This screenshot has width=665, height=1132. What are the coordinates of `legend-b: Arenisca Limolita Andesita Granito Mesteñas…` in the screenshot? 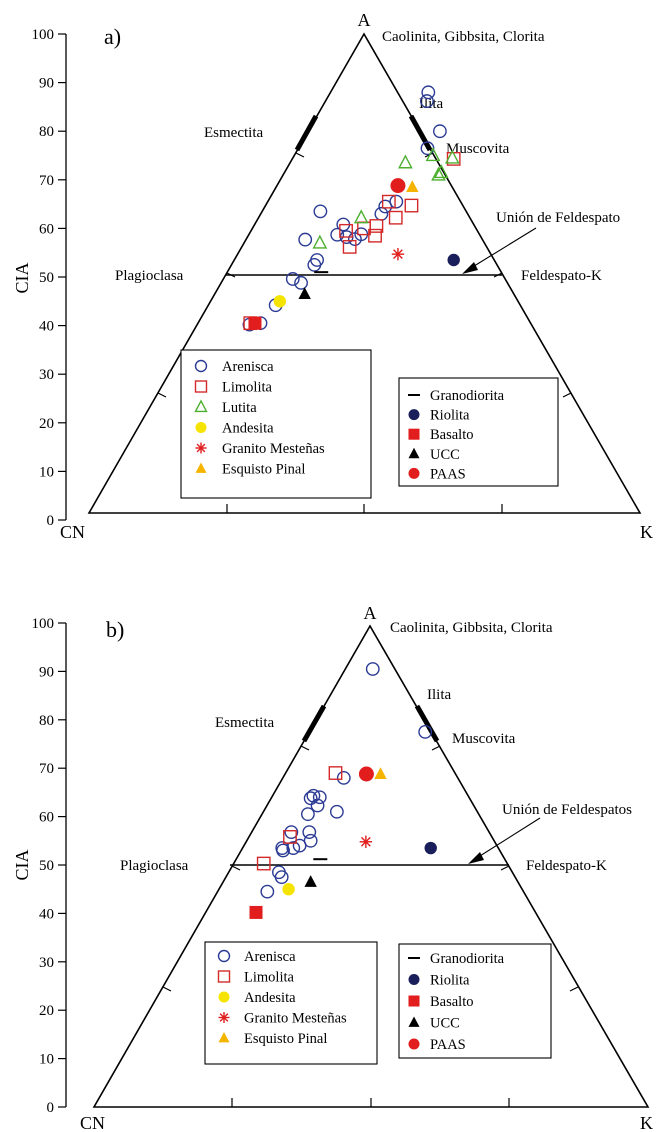 It's located at (361, 1001).